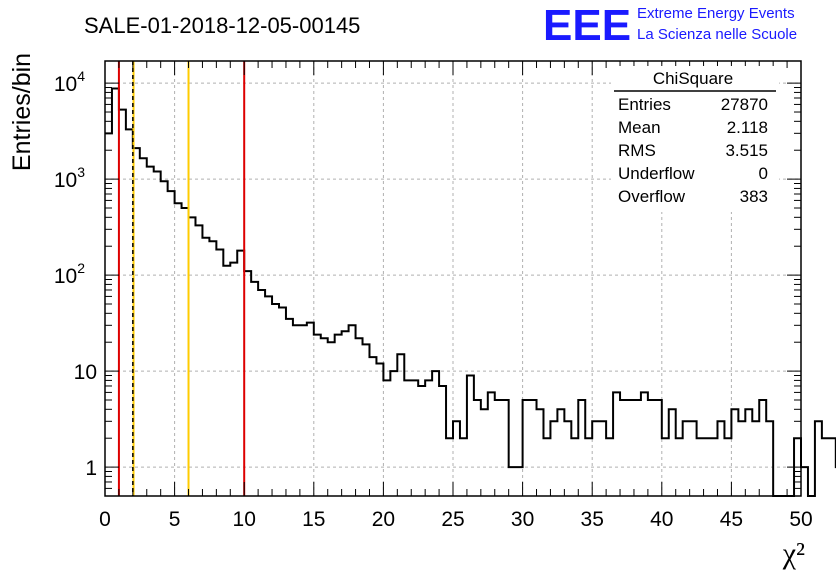  Describe the element at coordinates (731, 519) in the screenshot. I see `x-tick-label: 45` at that location.